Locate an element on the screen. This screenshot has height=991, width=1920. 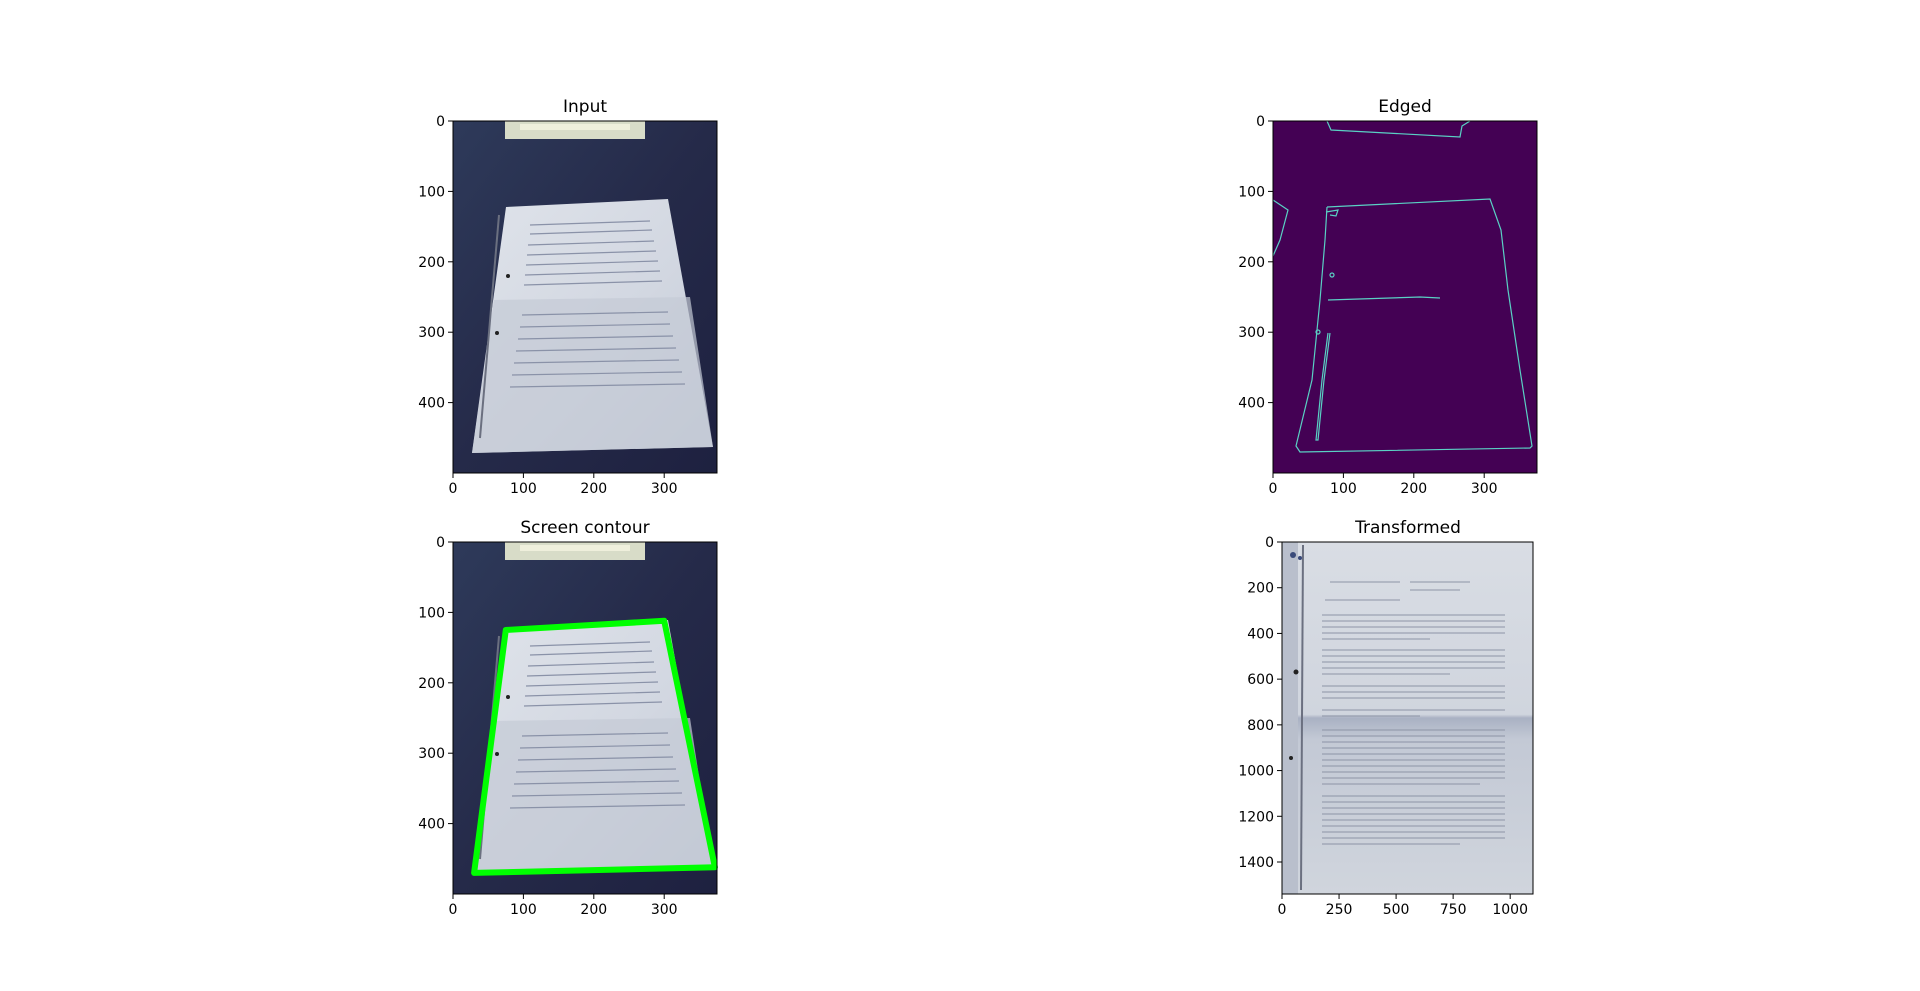
axes-screen-contour: 0 100 200 300 0 100 200 300 400 is located at coordinates (568, 726).